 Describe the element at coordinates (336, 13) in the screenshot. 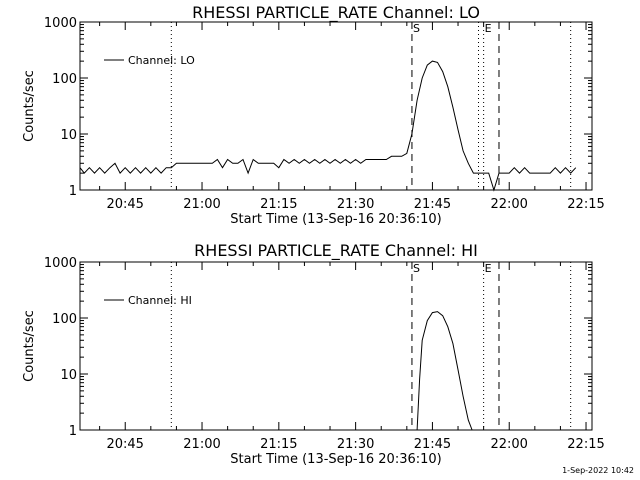

I see `chart-title: RHESSI PARTICLE_RATE Channel: LO` at that location.